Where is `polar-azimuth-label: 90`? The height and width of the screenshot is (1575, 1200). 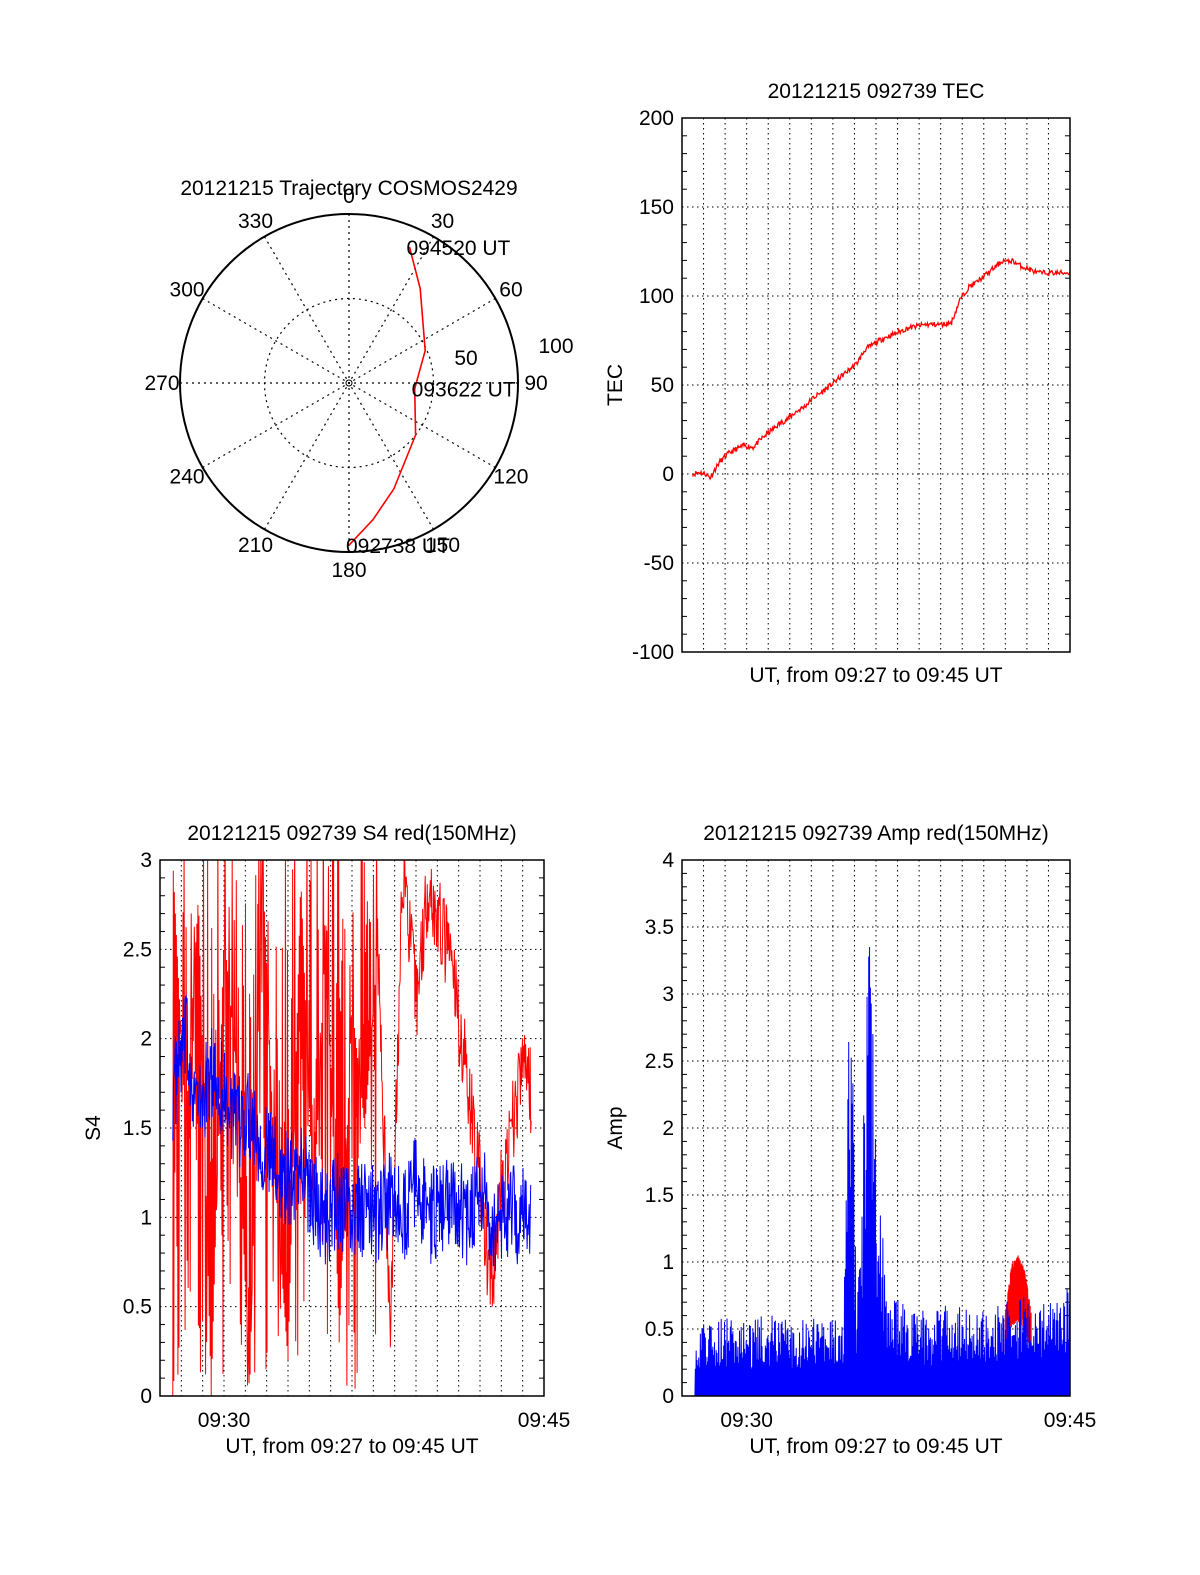 polar-azimuth-label: 90 is located at coordinates (535, 383).